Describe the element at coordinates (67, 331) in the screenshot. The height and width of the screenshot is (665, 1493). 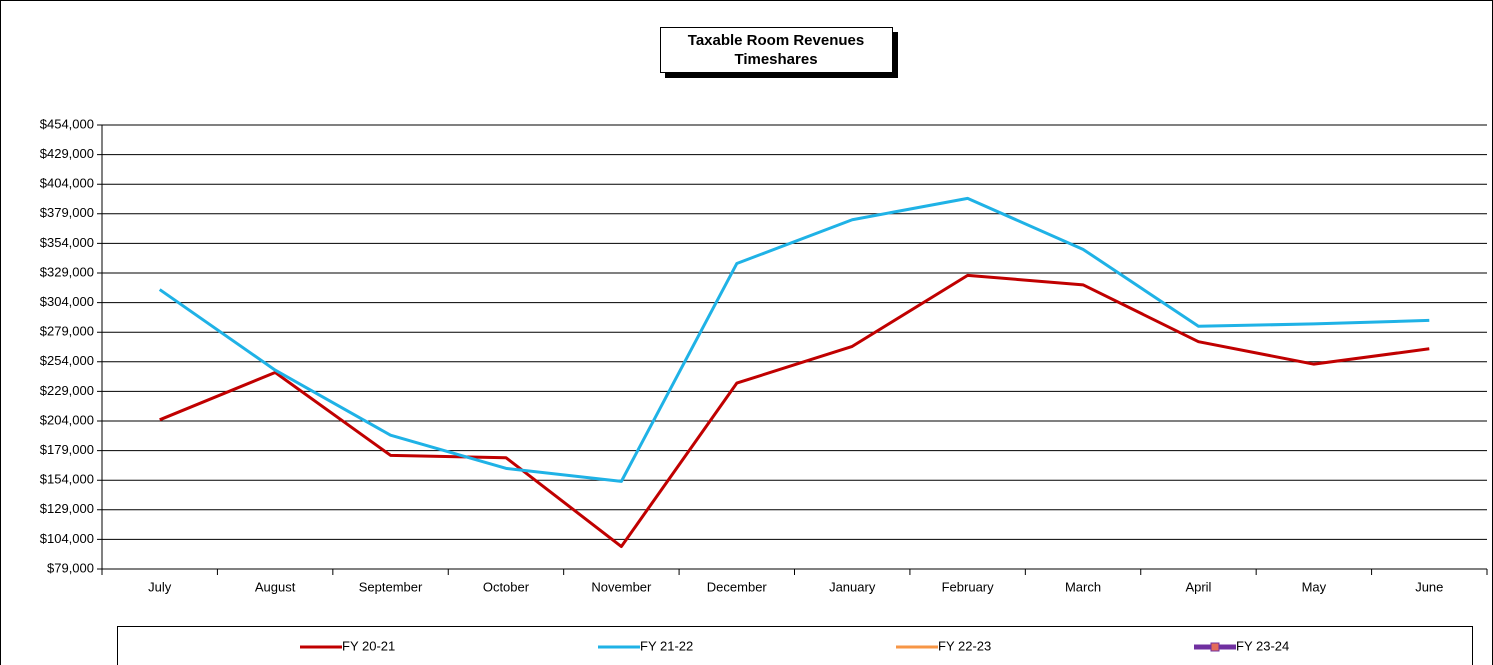
I see `y-tick-label: $279,000` at that location.